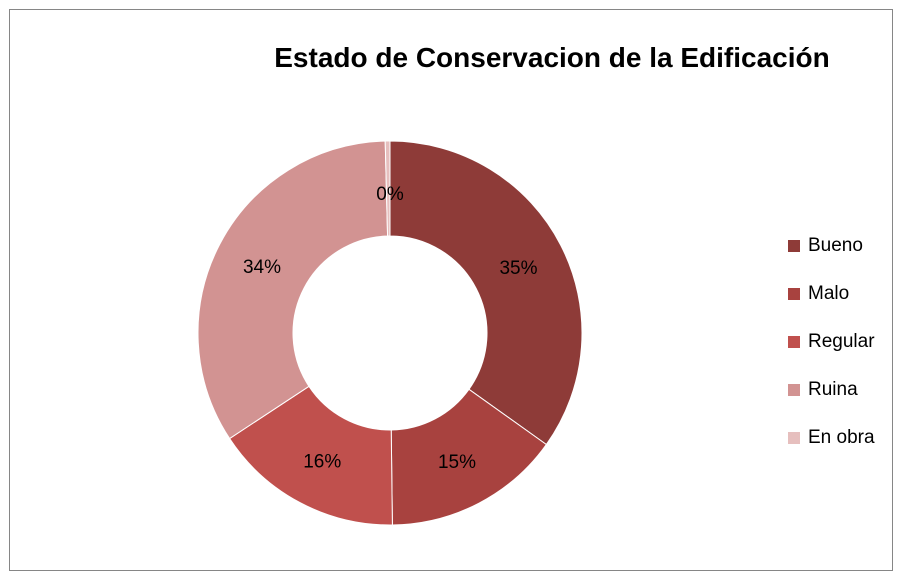 The image size is (905, 578). What do you see at coordinates (293, 290) in the screenshot?
I see `slice-ruina` at bounding box center [293, 290].